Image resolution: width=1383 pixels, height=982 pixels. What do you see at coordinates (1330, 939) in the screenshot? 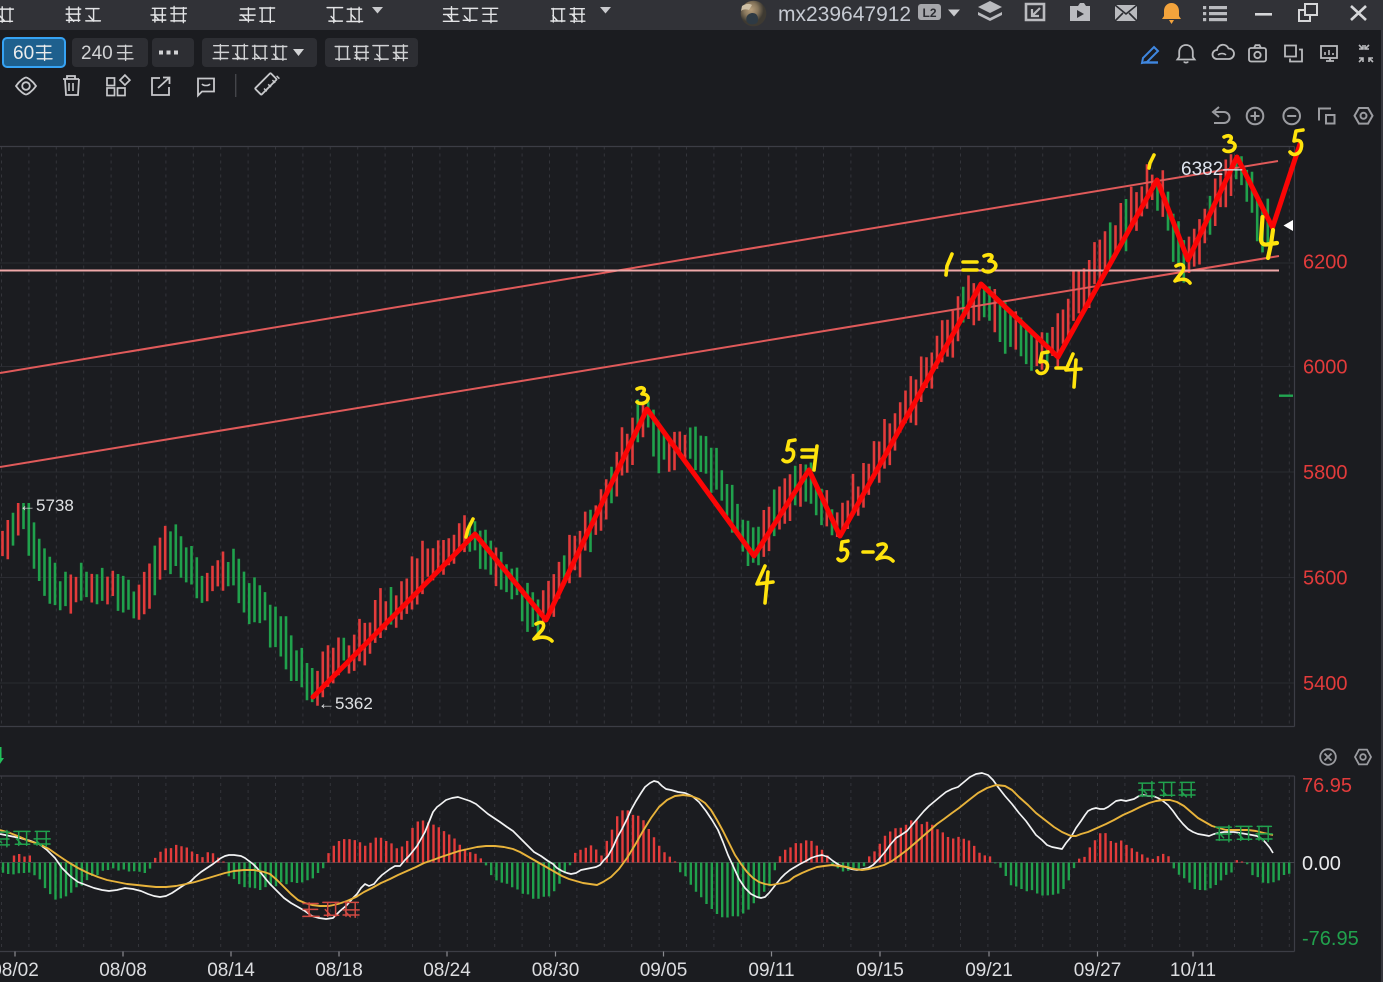
I see `svg-text: -76.95` at bounding box center [1330, 939].